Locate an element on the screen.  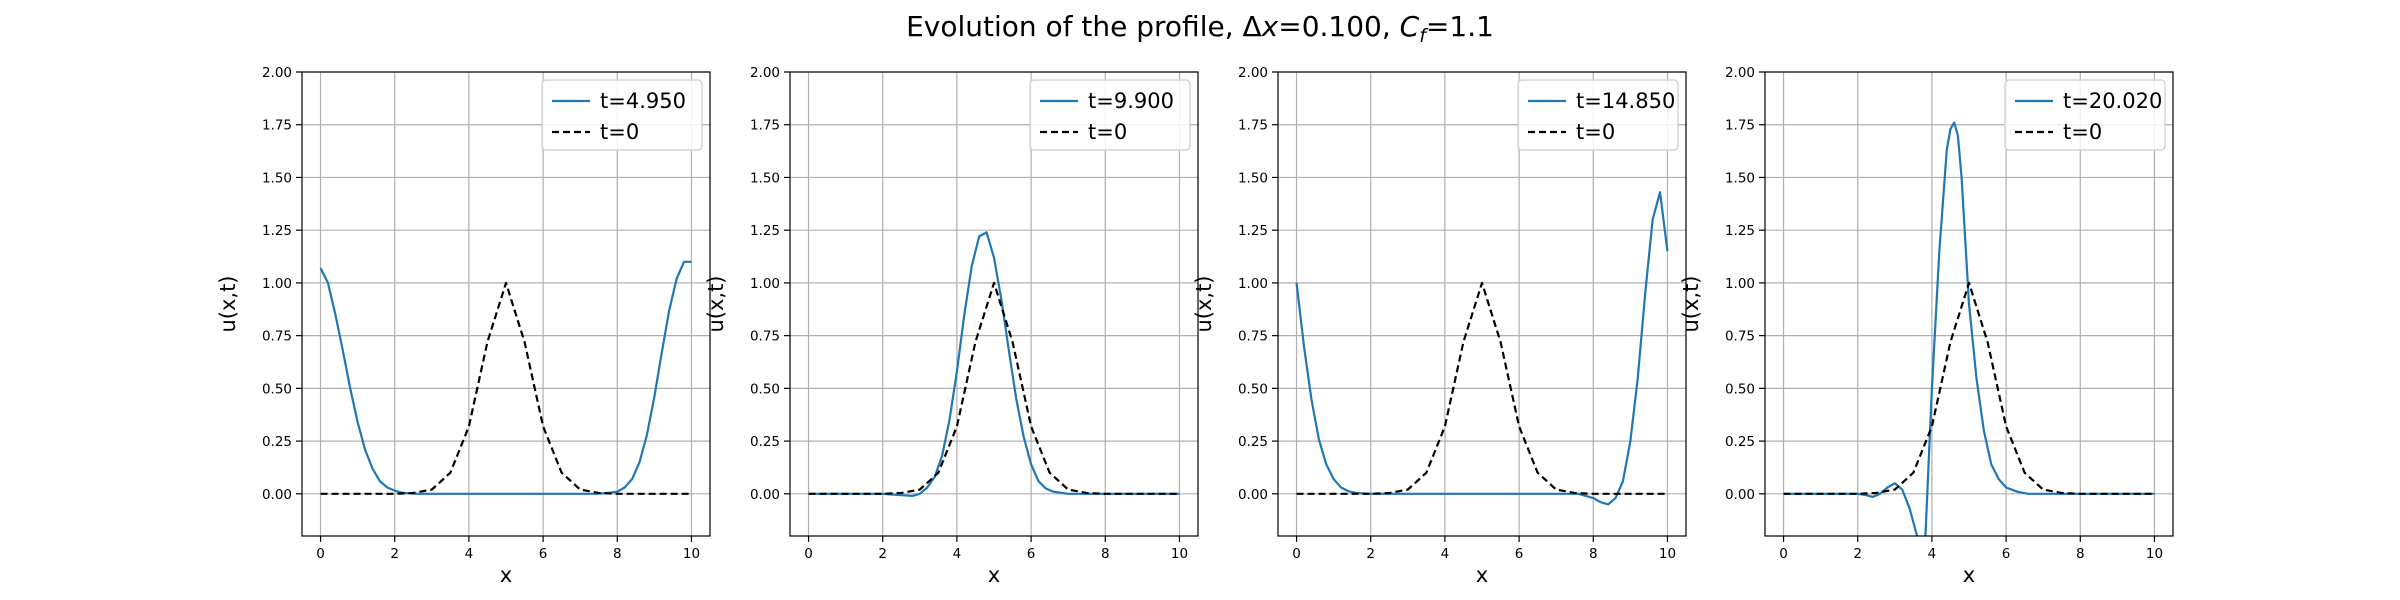
legend: t=9.900 t=0 is located at coordinates (1110, 115).